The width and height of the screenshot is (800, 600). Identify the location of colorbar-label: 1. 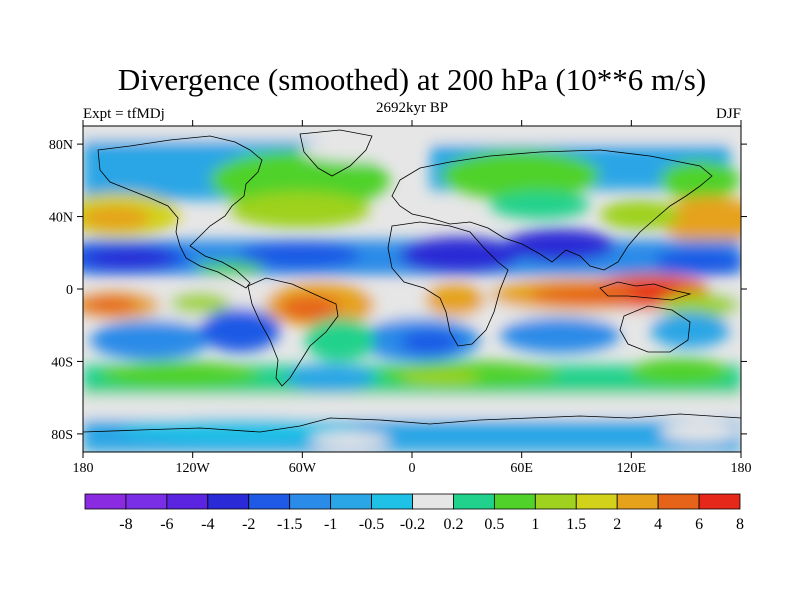
(535, 524).